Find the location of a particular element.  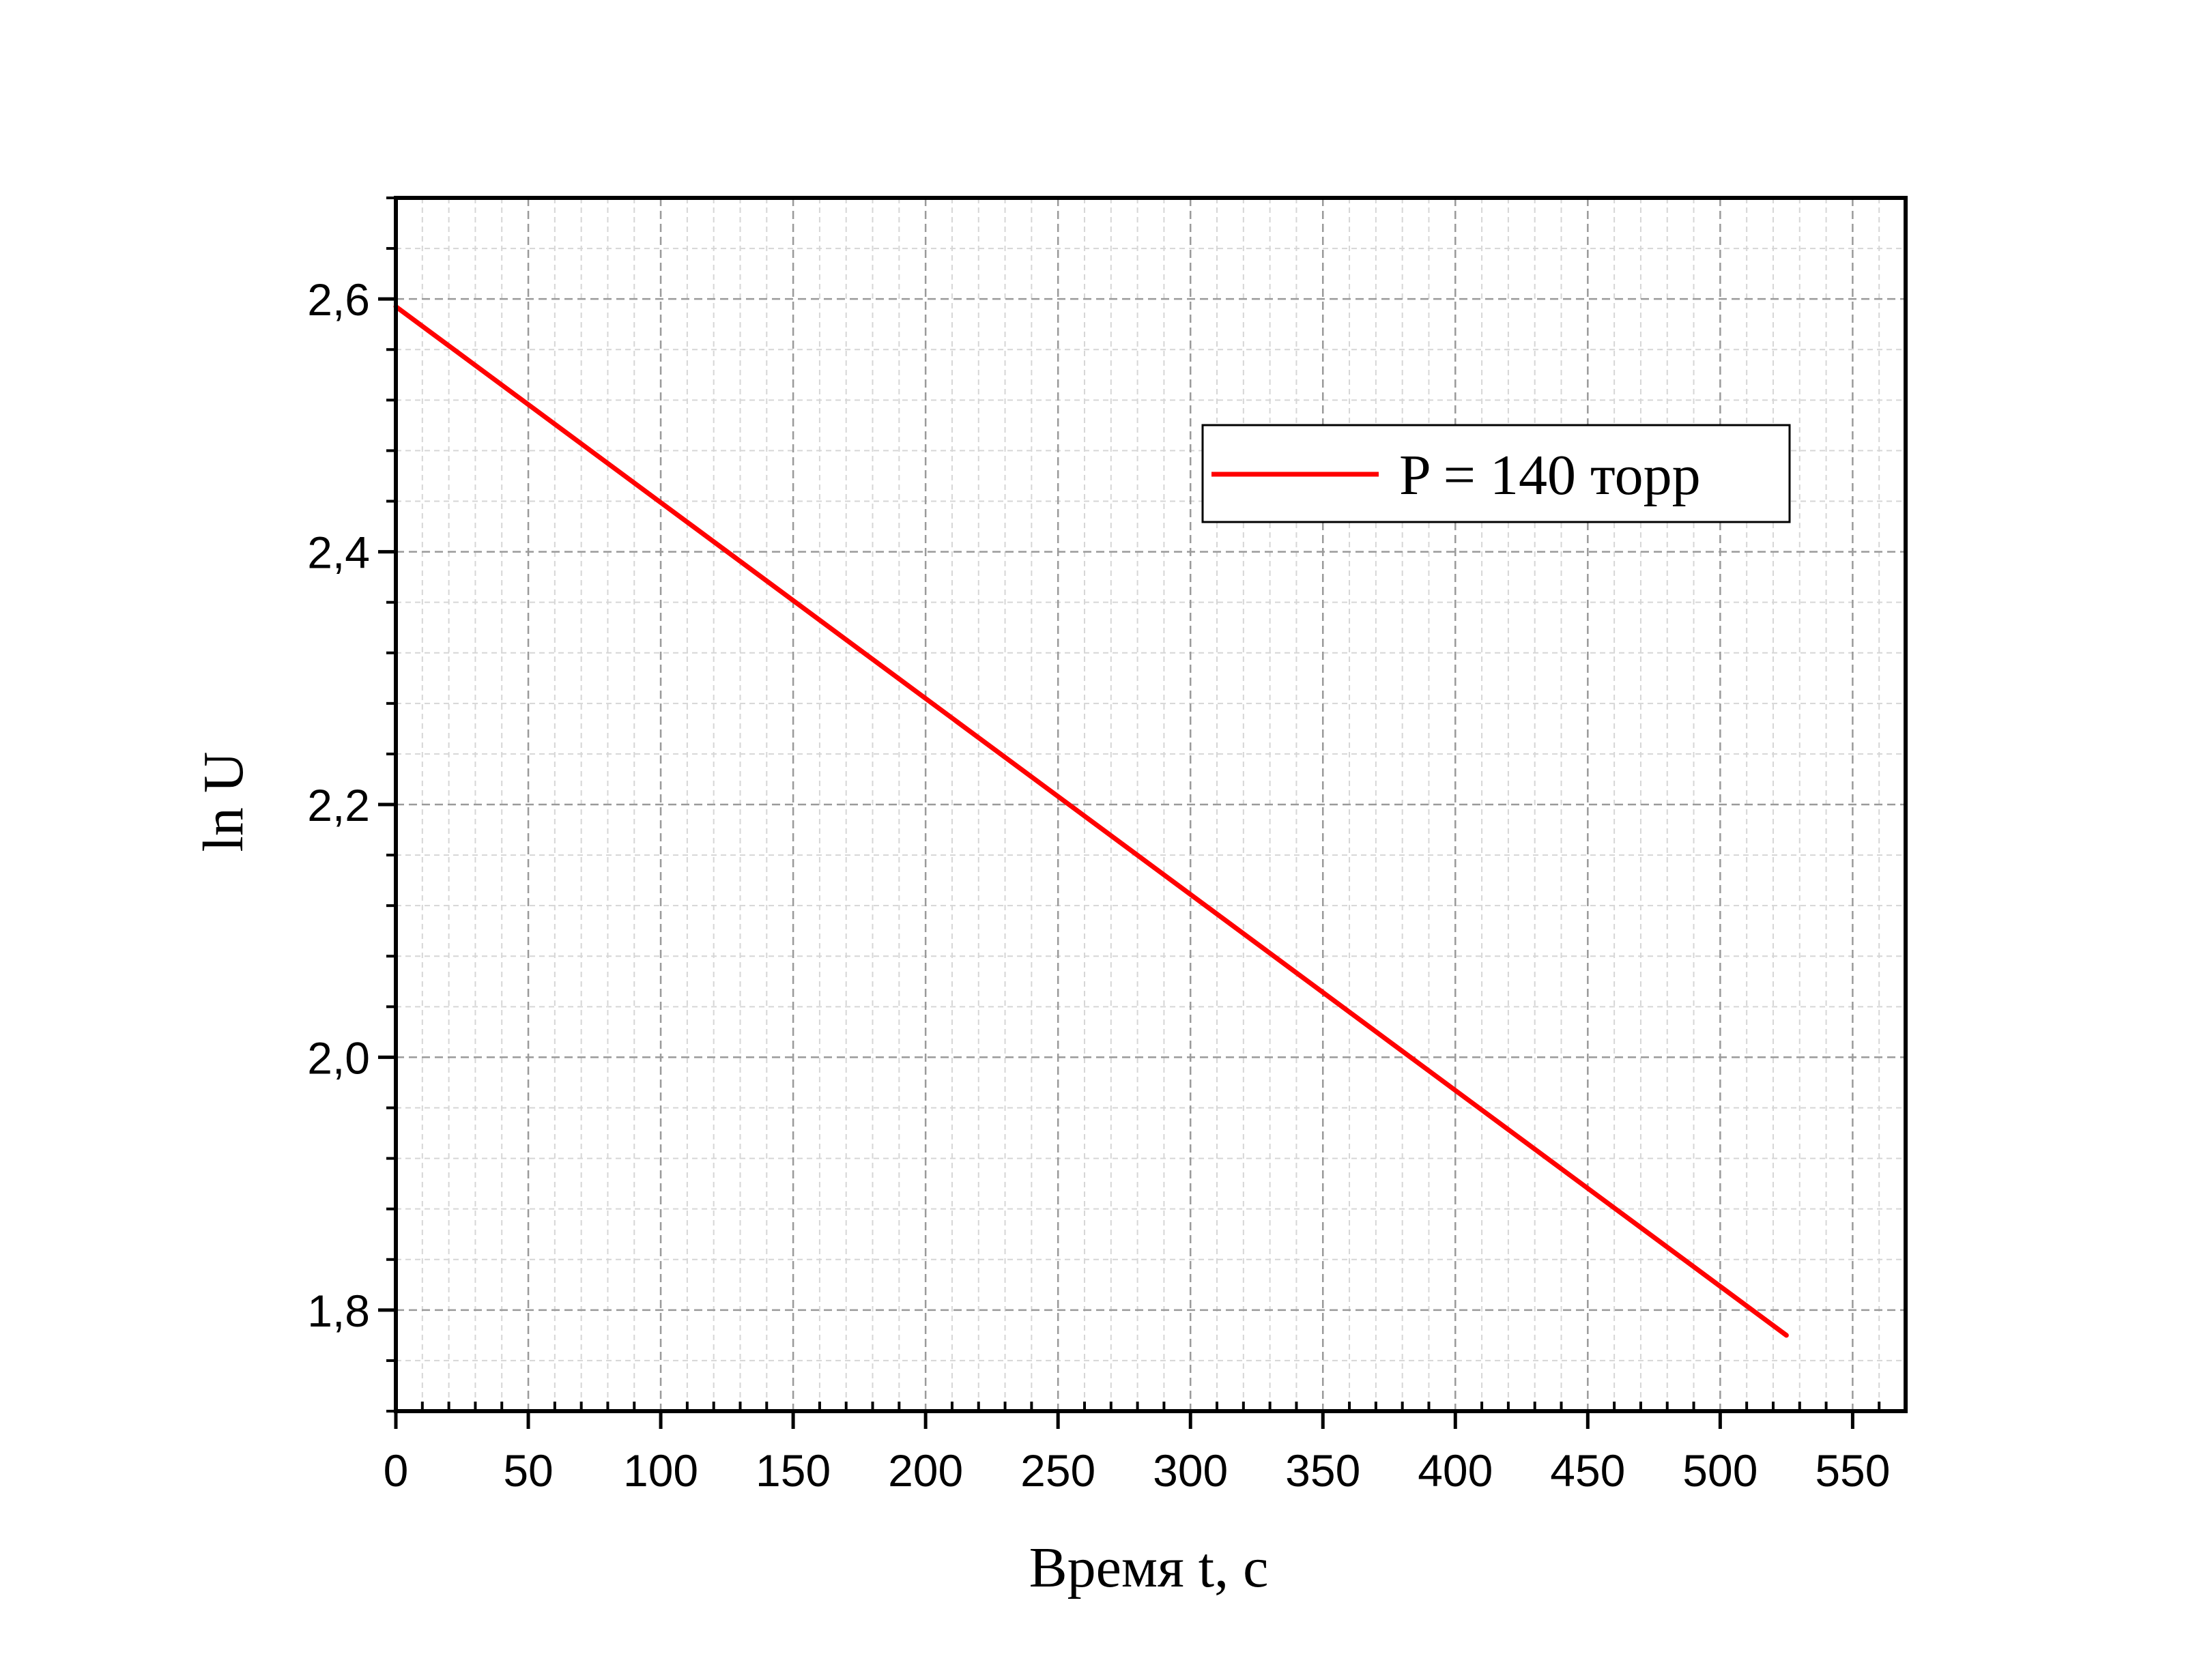

x-axis-title: Время t, с is located at coordinates (1149, 1567).